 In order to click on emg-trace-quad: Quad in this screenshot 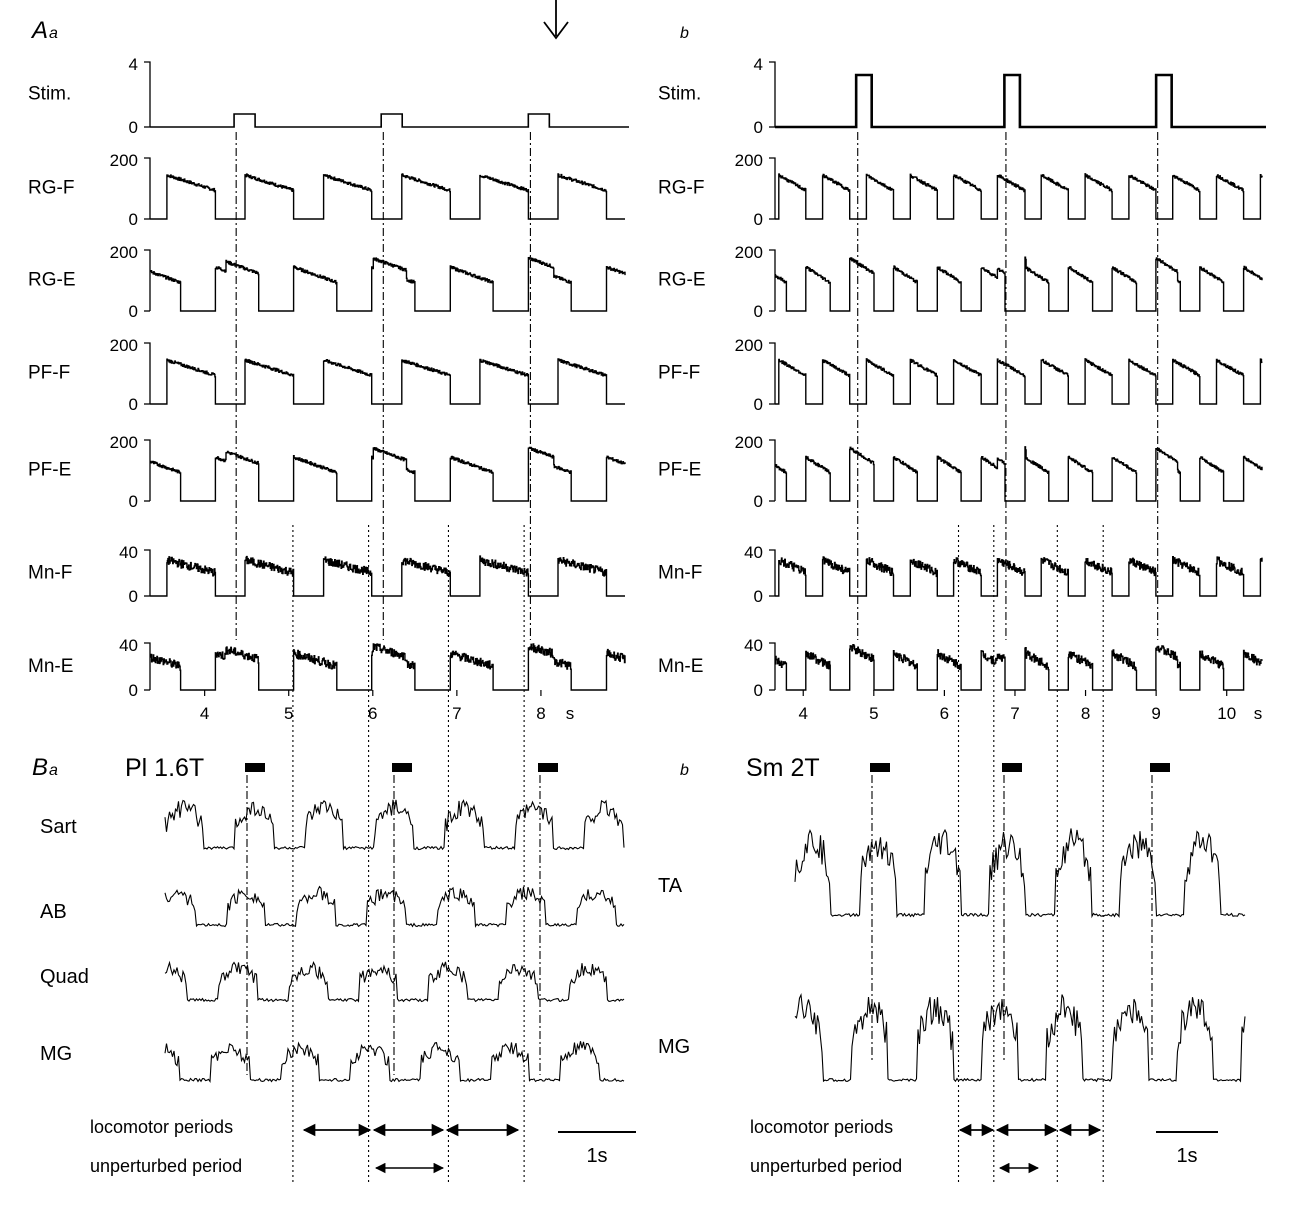, I will do `click(332, 981)`.